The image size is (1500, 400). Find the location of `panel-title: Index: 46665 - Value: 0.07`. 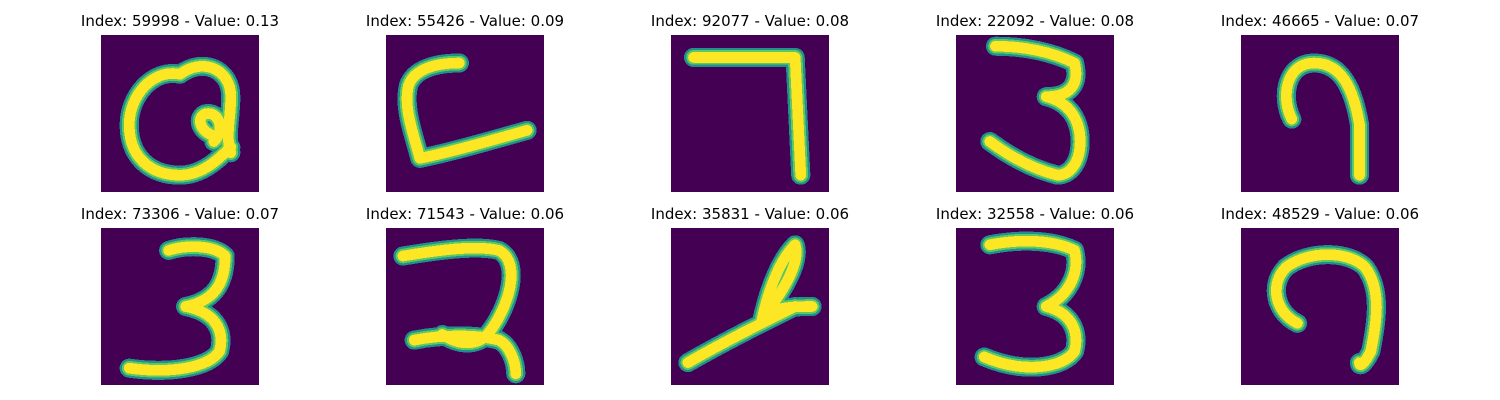

panel-title: Index: 46665 - Value: 0.07 is located at coordinates (1320, 21).